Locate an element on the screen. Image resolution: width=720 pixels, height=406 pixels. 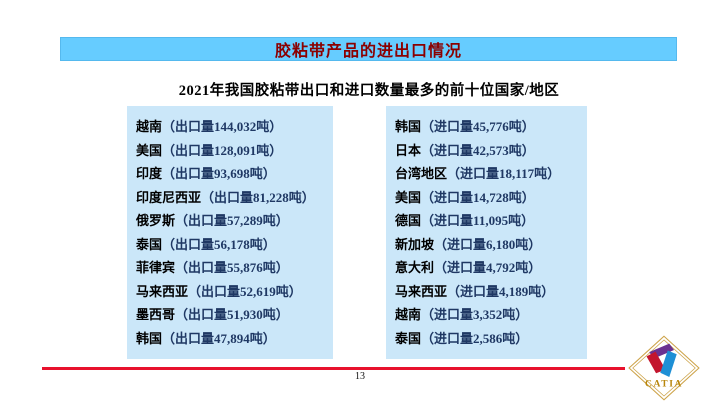
volume-value: 57,289 is located at coordinates (245, 221).